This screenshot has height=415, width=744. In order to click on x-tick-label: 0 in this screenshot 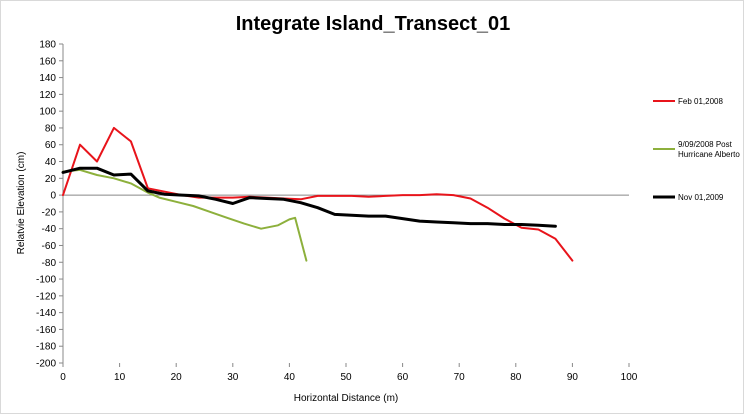, I will do `click(63, 377)`.